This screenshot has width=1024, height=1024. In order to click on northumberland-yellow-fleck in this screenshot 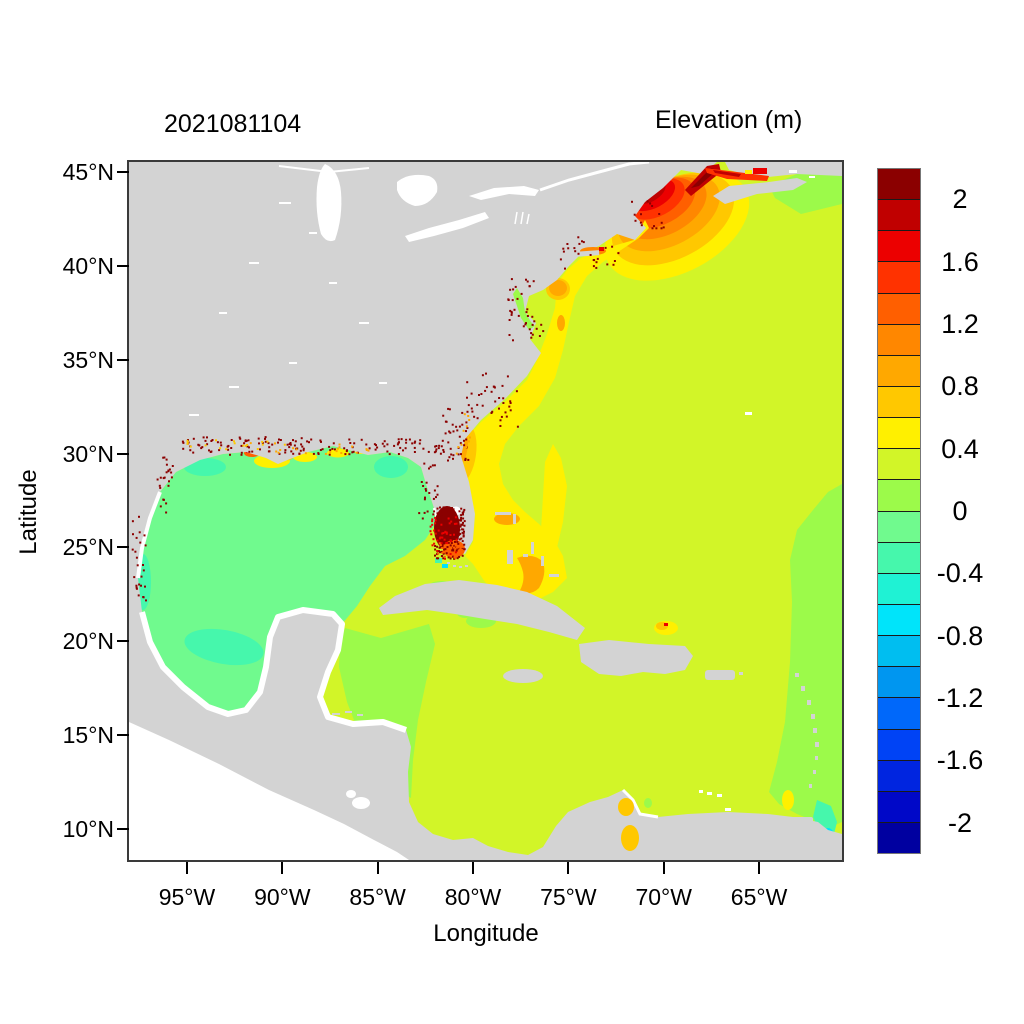, I will do `click(748, 172)`.